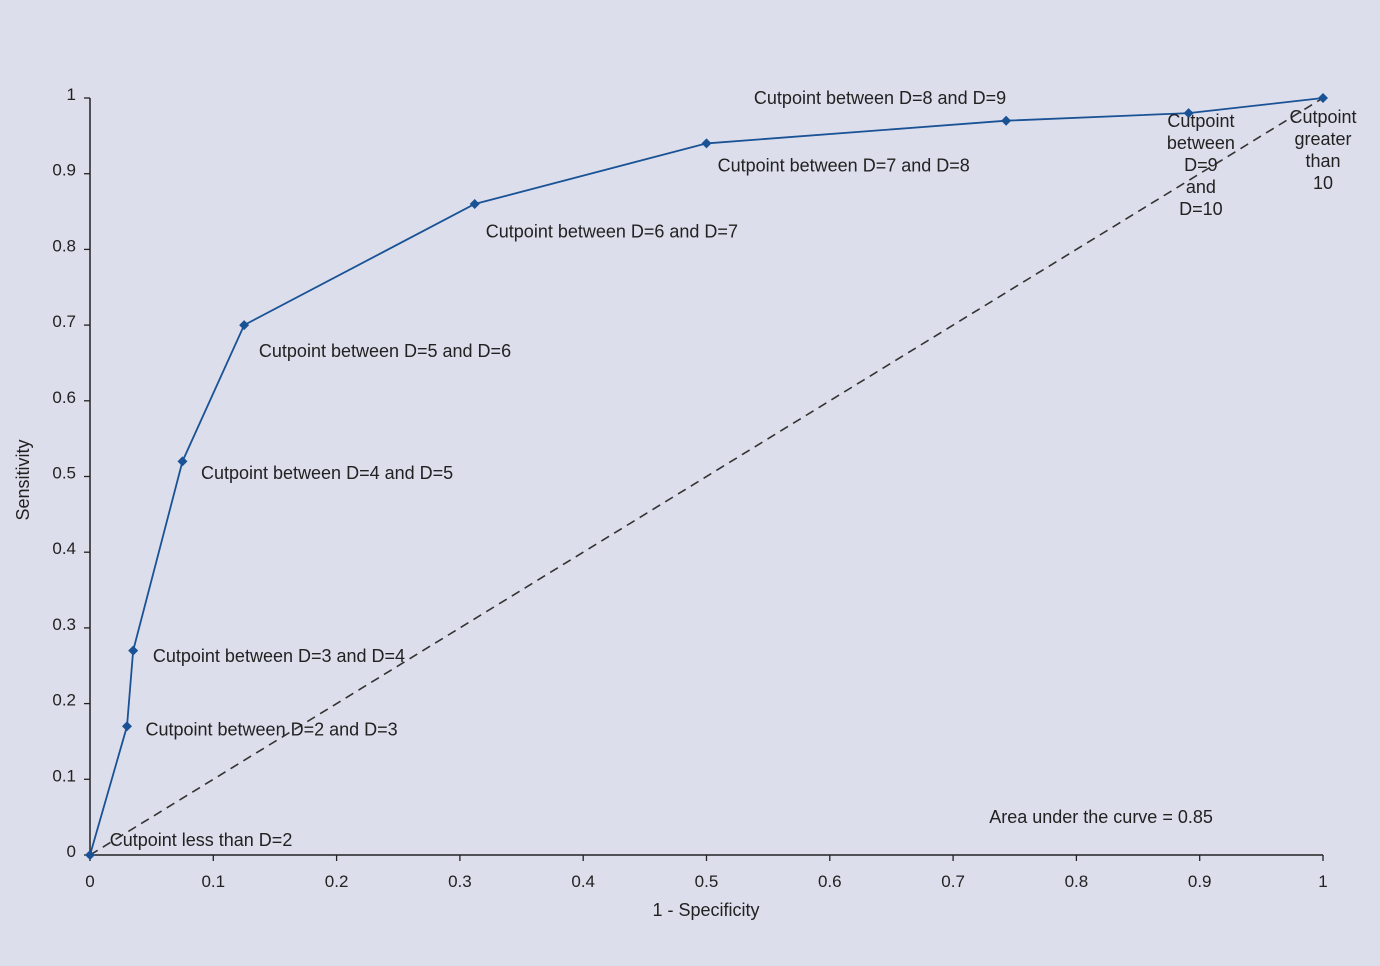  What do you see at coordinates (64, 624) in the screenshot?
I see `y-tick-label: 0.3` at bounding box center [64, 624].